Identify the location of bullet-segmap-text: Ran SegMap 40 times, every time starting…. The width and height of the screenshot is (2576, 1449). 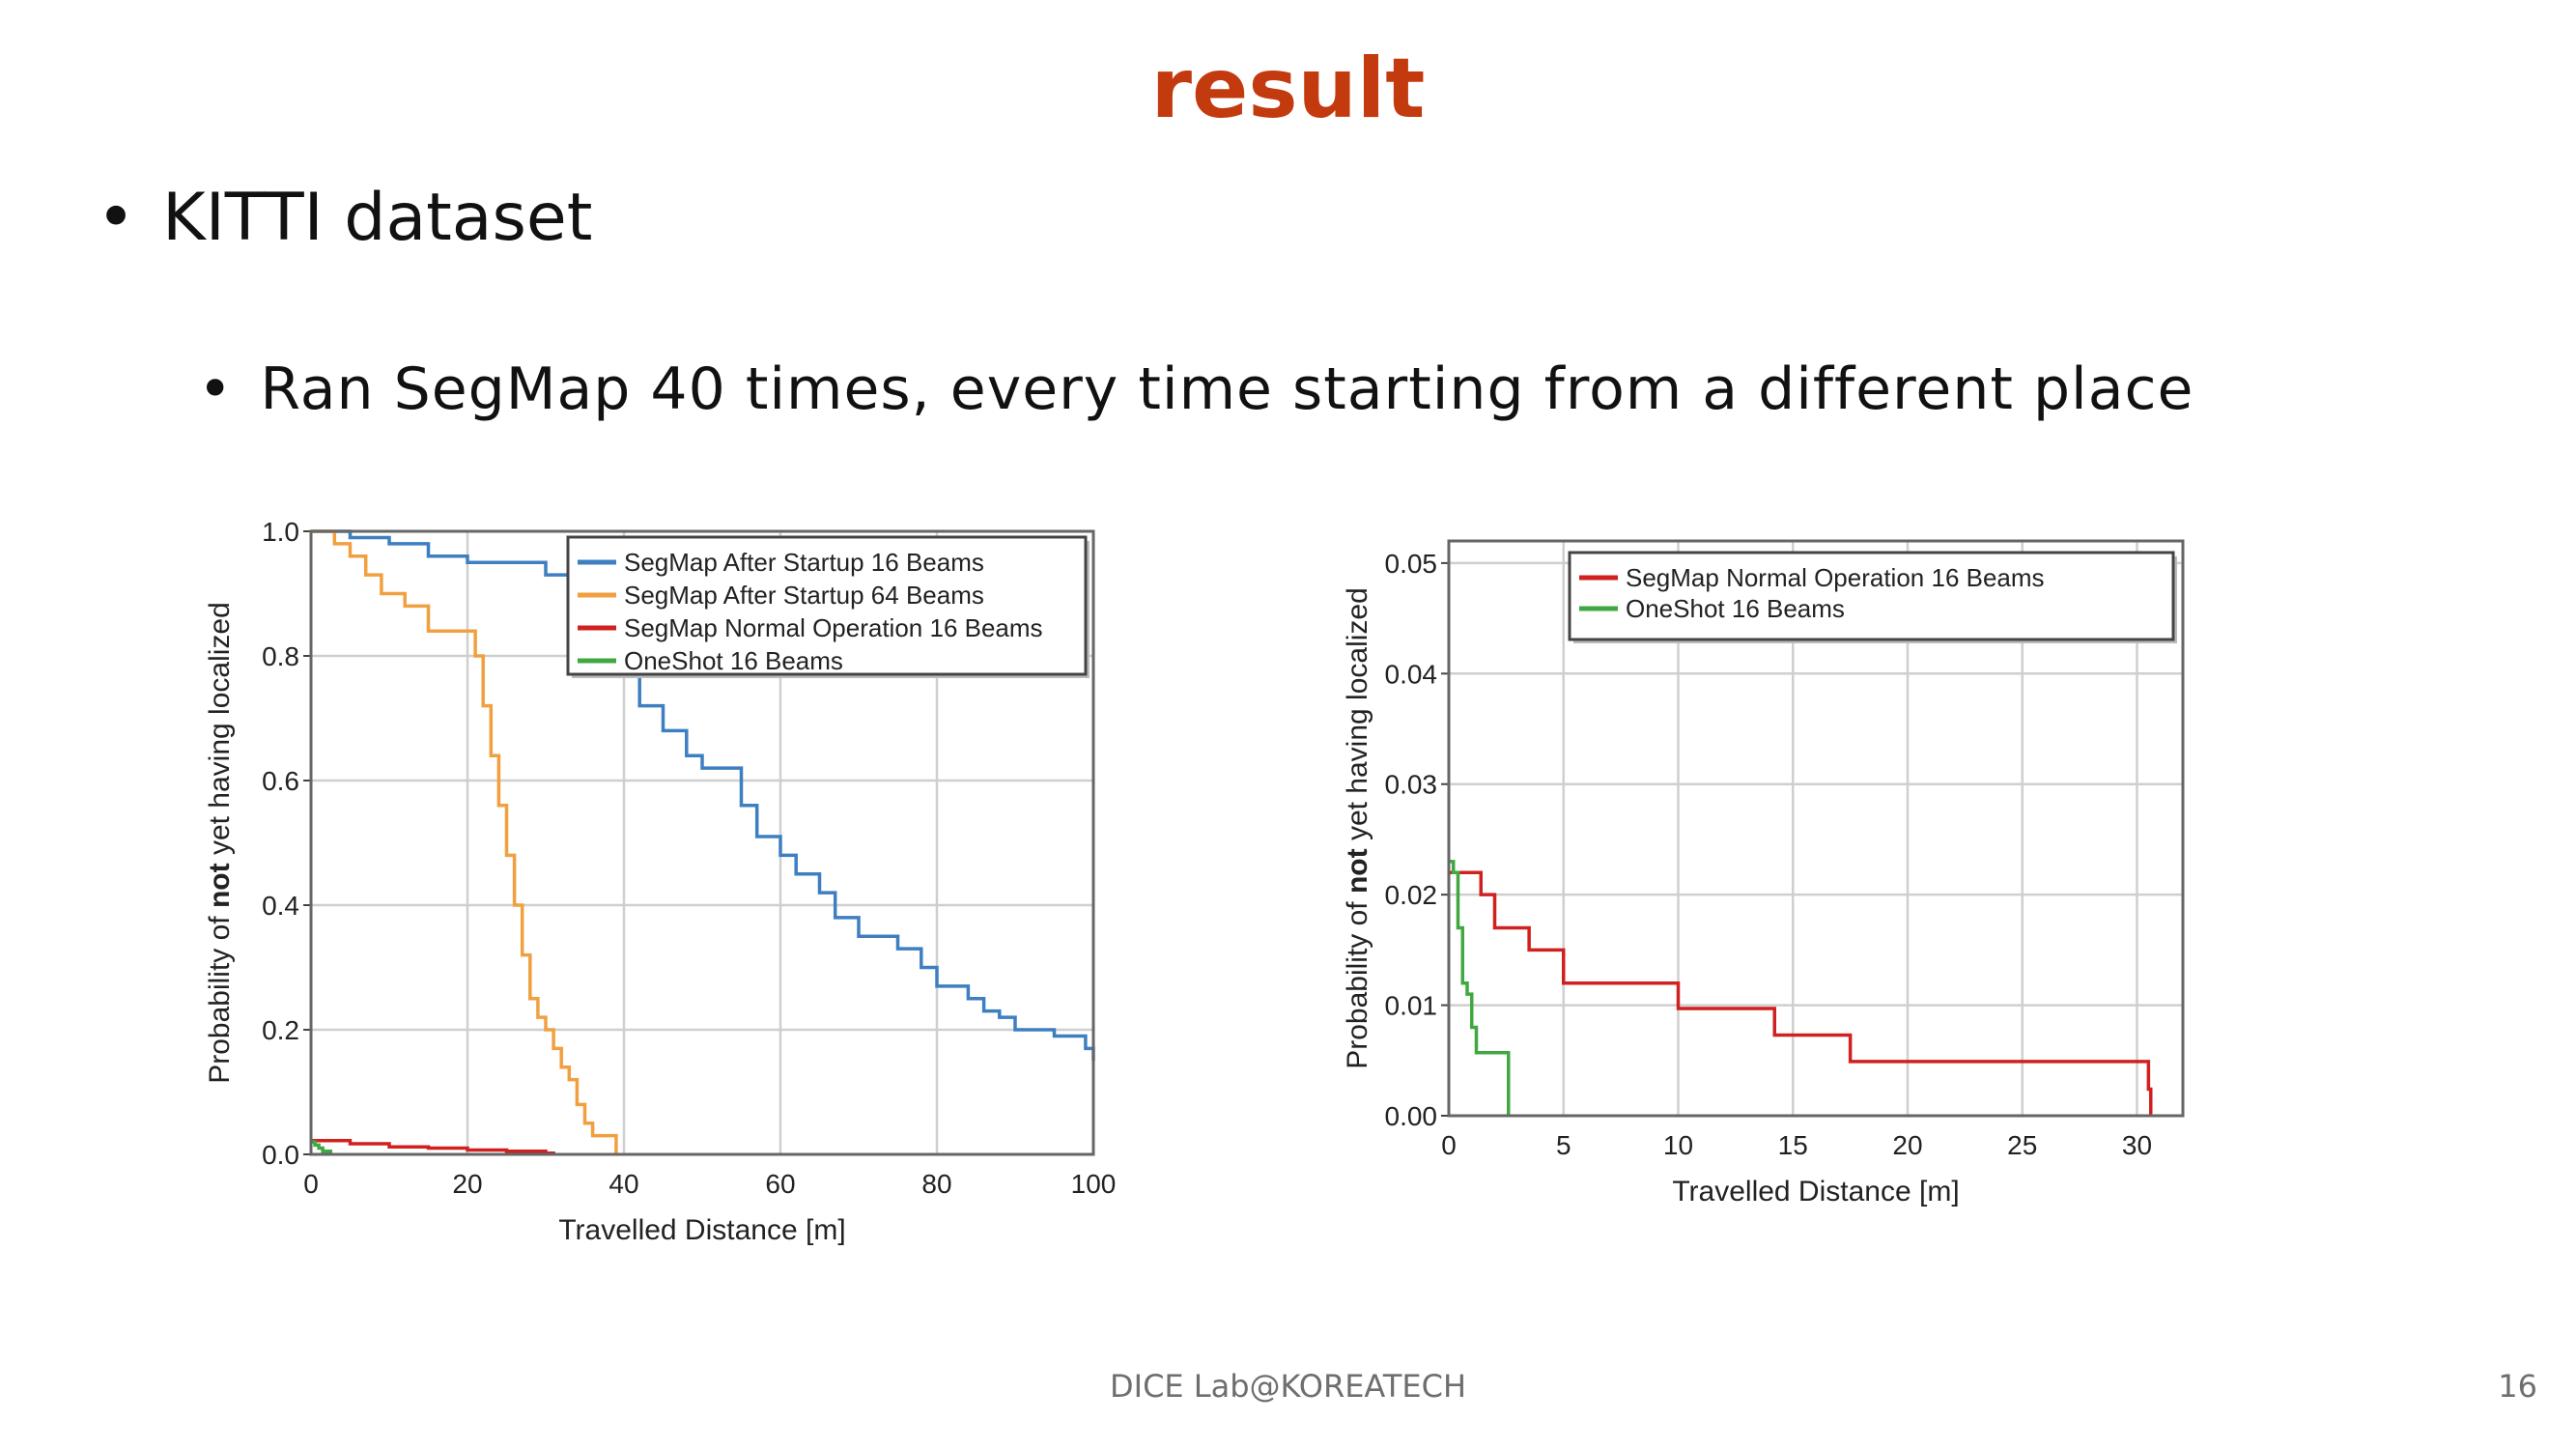
(1227, 389).